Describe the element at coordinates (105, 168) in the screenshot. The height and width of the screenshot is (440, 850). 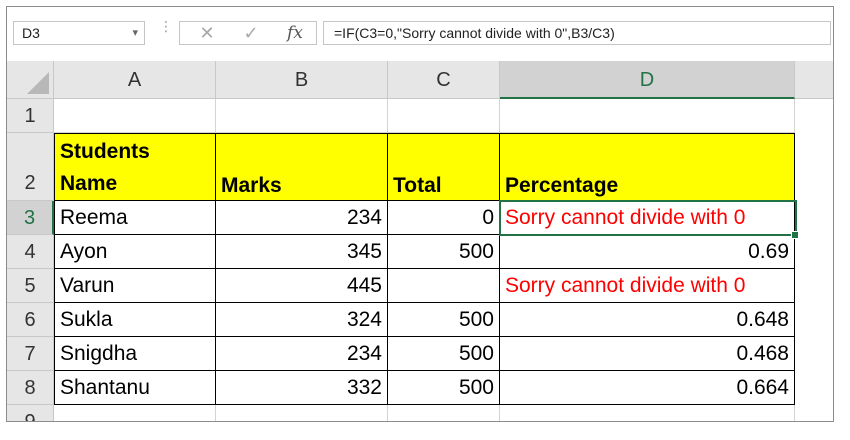
I see `header-students: Students Name` at that location.